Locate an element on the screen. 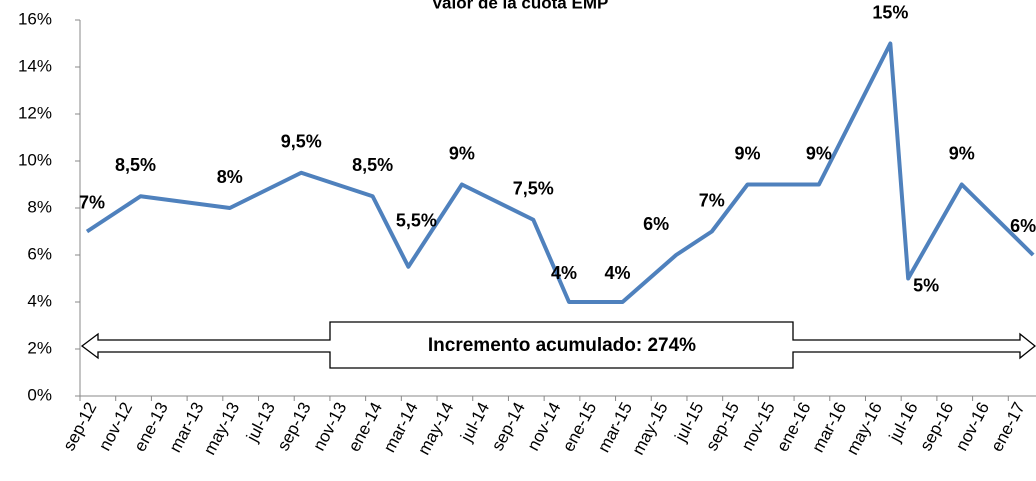  y-tick-label: 8% is located at coordinates (39, 206).